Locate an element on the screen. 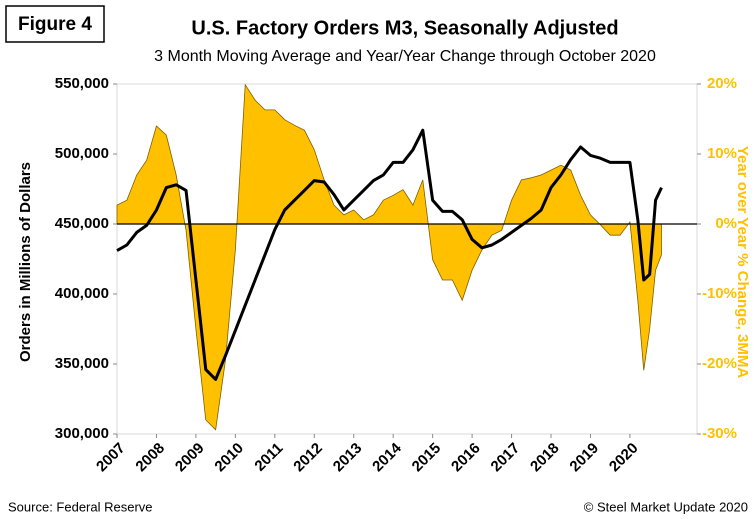 This screenshot has width=756, height=519. y-tick-label: 300,000 is located at coordinates (82, 433).